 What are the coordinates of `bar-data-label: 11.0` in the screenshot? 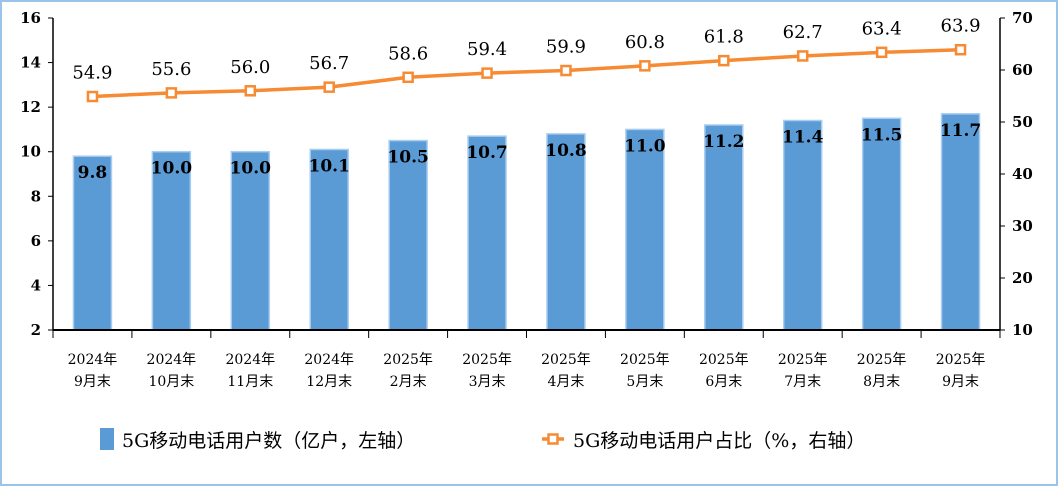 It's located at (645, 146).